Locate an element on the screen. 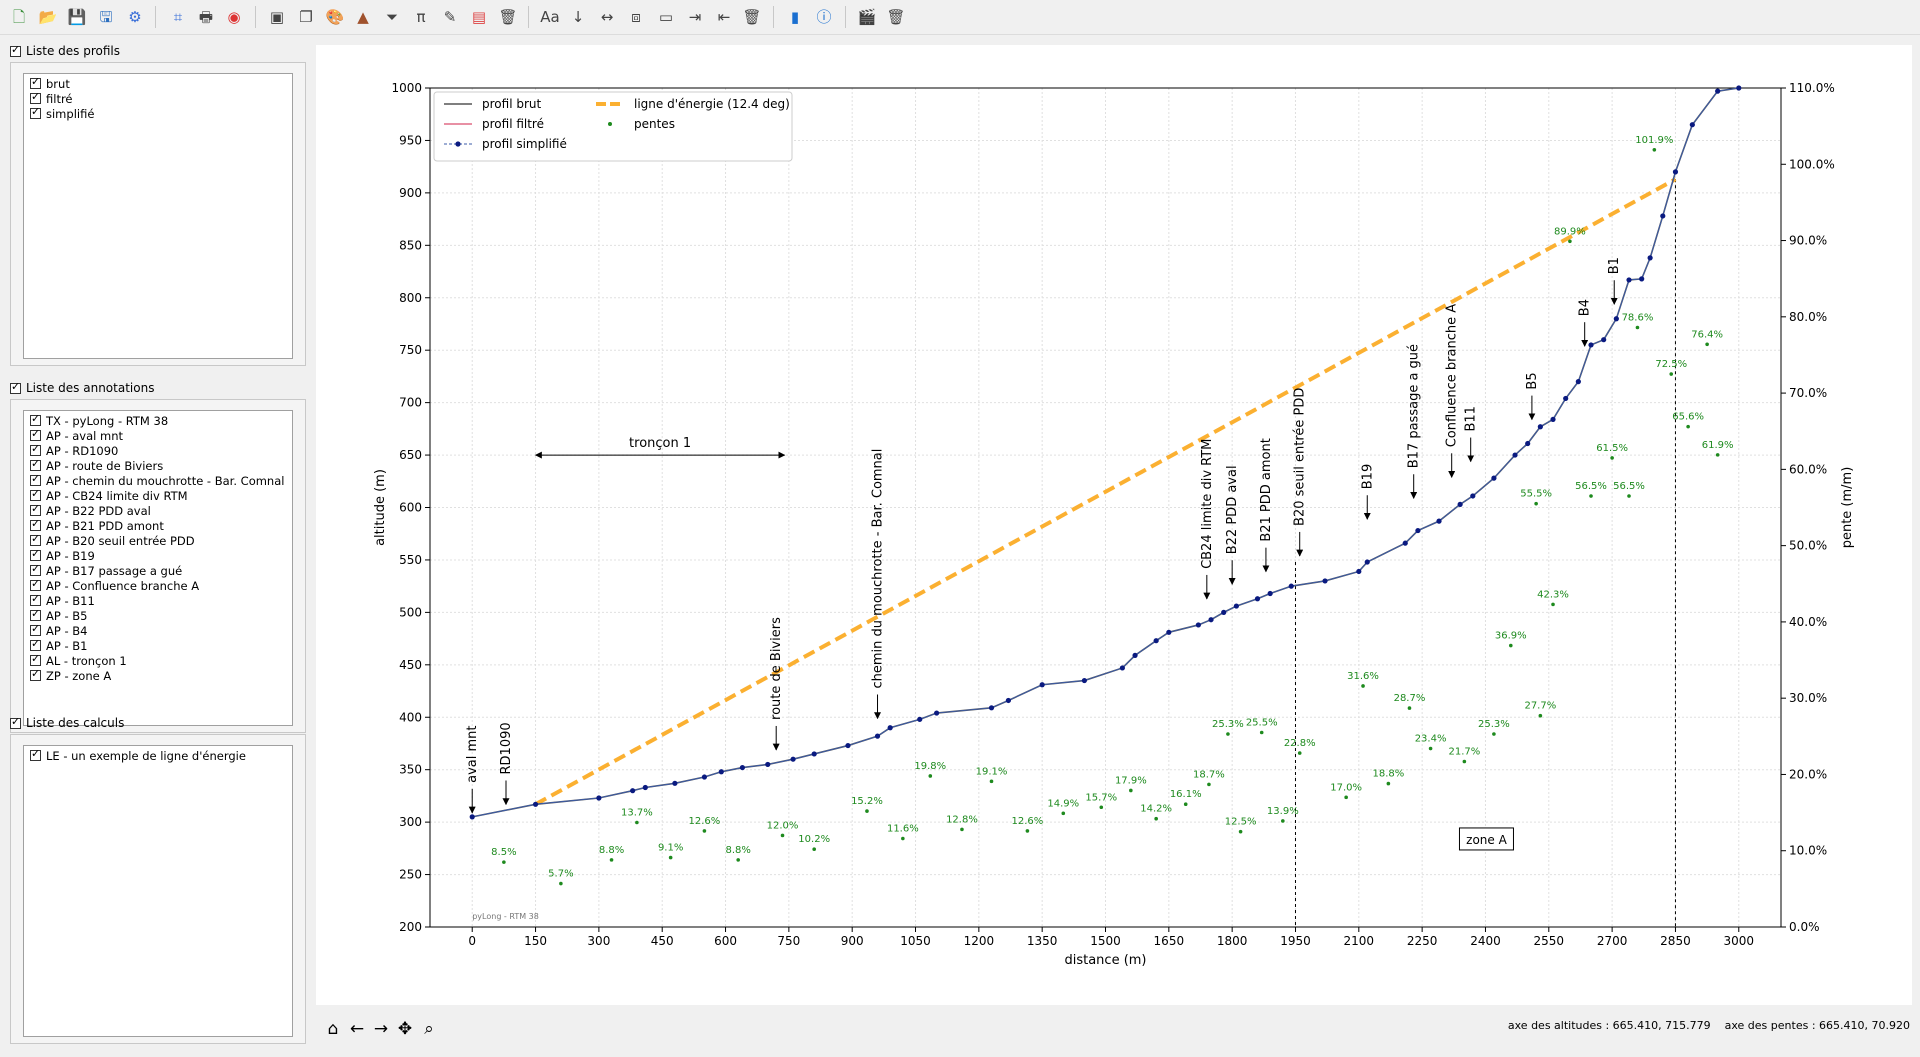 The image size is (1920, 1057). pencil-icon: ✎ is located at coordinates (450, 17).